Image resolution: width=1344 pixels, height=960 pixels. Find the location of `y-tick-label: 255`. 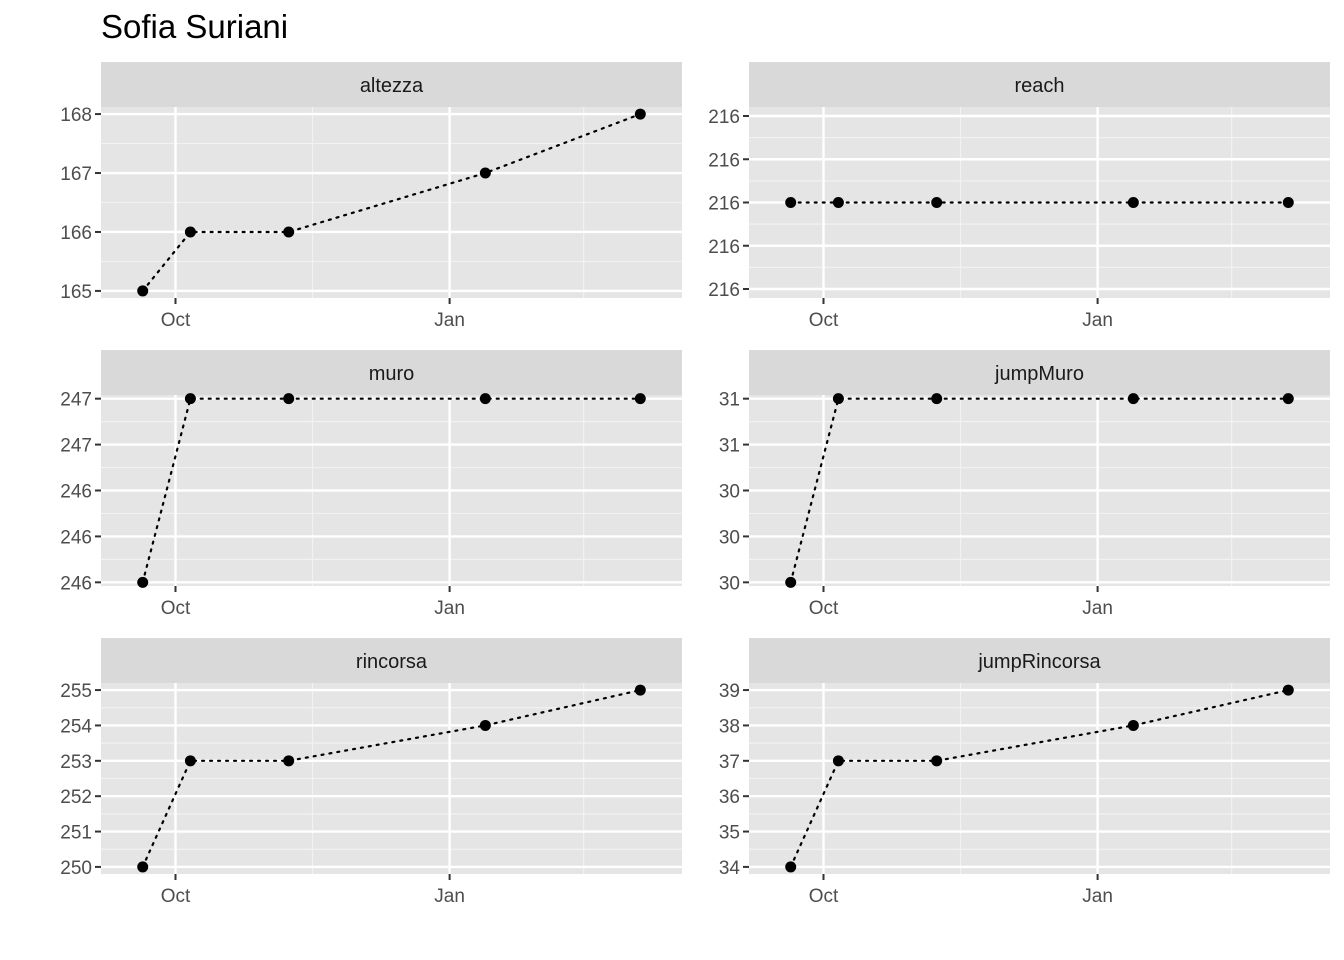

y-tick-label: 255 is located at coordinates (76, 691).